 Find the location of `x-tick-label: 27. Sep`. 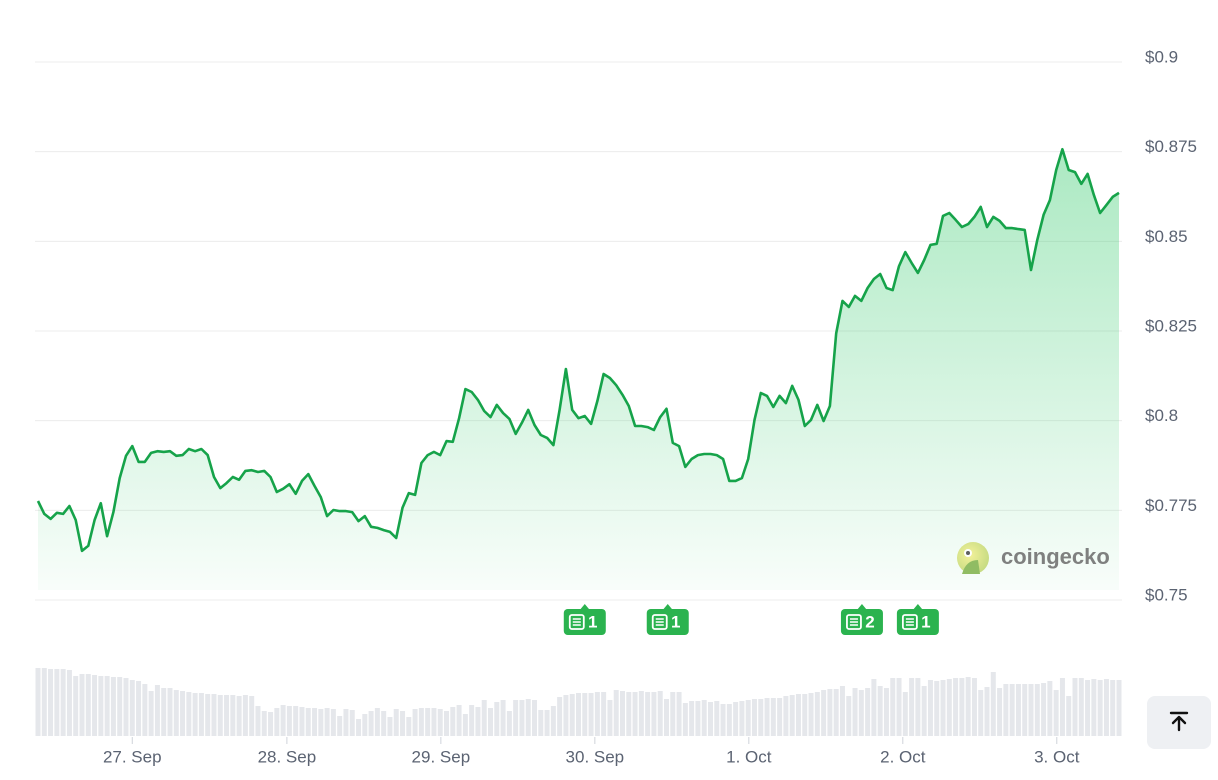

x-tick-label: 27. Sep is located at coordinates (132, 756).